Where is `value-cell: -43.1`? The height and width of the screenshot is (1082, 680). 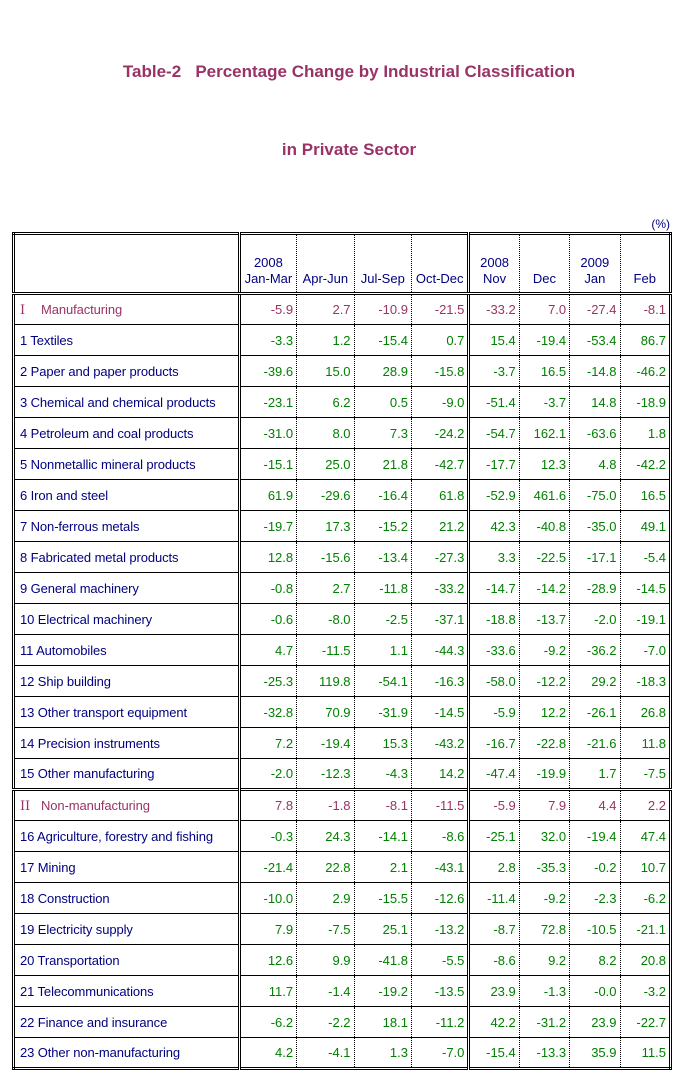 value-cell: -43.1 is located at coordinates (439, 867).